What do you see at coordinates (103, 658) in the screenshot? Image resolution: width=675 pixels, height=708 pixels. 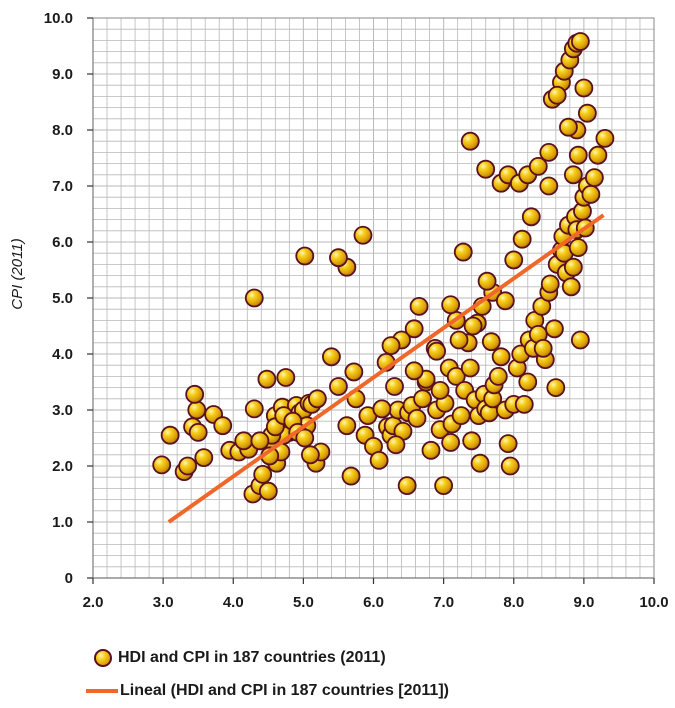 I see `circle-marker-icon` at bounding box center [103, 658].